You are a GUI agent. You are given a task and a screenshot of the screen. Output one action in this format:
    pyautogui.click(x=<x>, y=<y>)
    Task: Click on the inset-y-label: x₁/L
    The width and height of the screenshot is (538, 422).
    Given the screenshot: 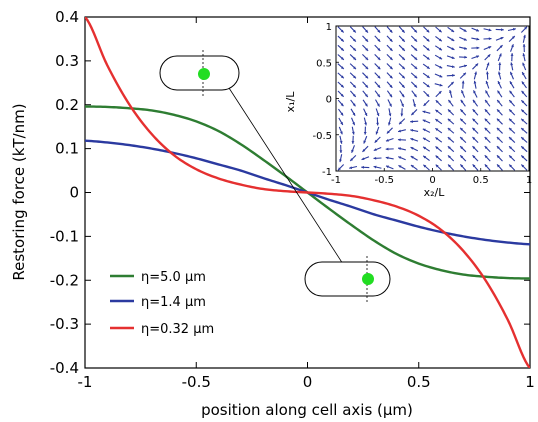 What is the action you would take?
    pyautogui.click(x=290, y=102)
    